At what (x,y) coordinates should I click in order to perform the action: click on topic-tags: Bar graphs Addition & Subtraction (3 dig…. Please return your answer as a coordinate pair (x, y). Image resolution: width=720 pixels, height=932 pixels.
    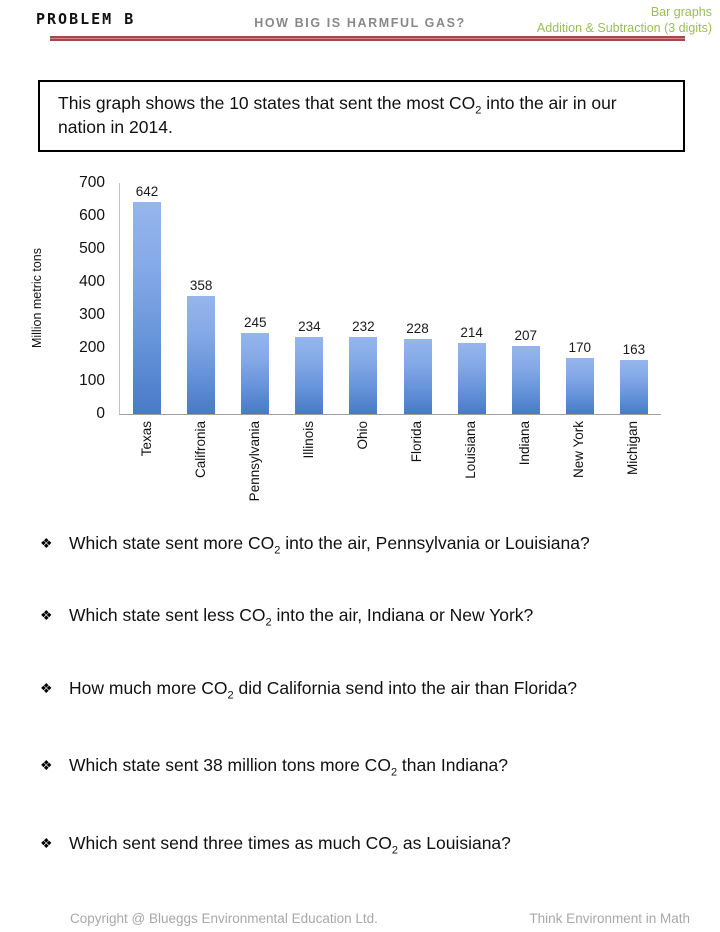
    Looking at the image, I should click on (624, 20).